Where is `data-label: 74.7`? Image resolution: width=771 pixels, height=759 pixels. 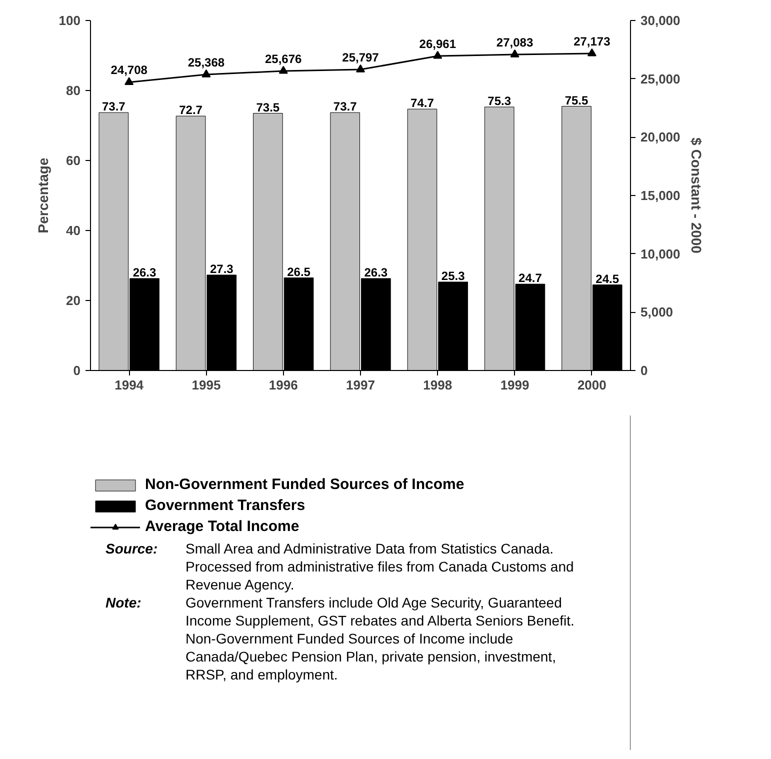
data-label: 74.7 is located at coordinates (422, 103).